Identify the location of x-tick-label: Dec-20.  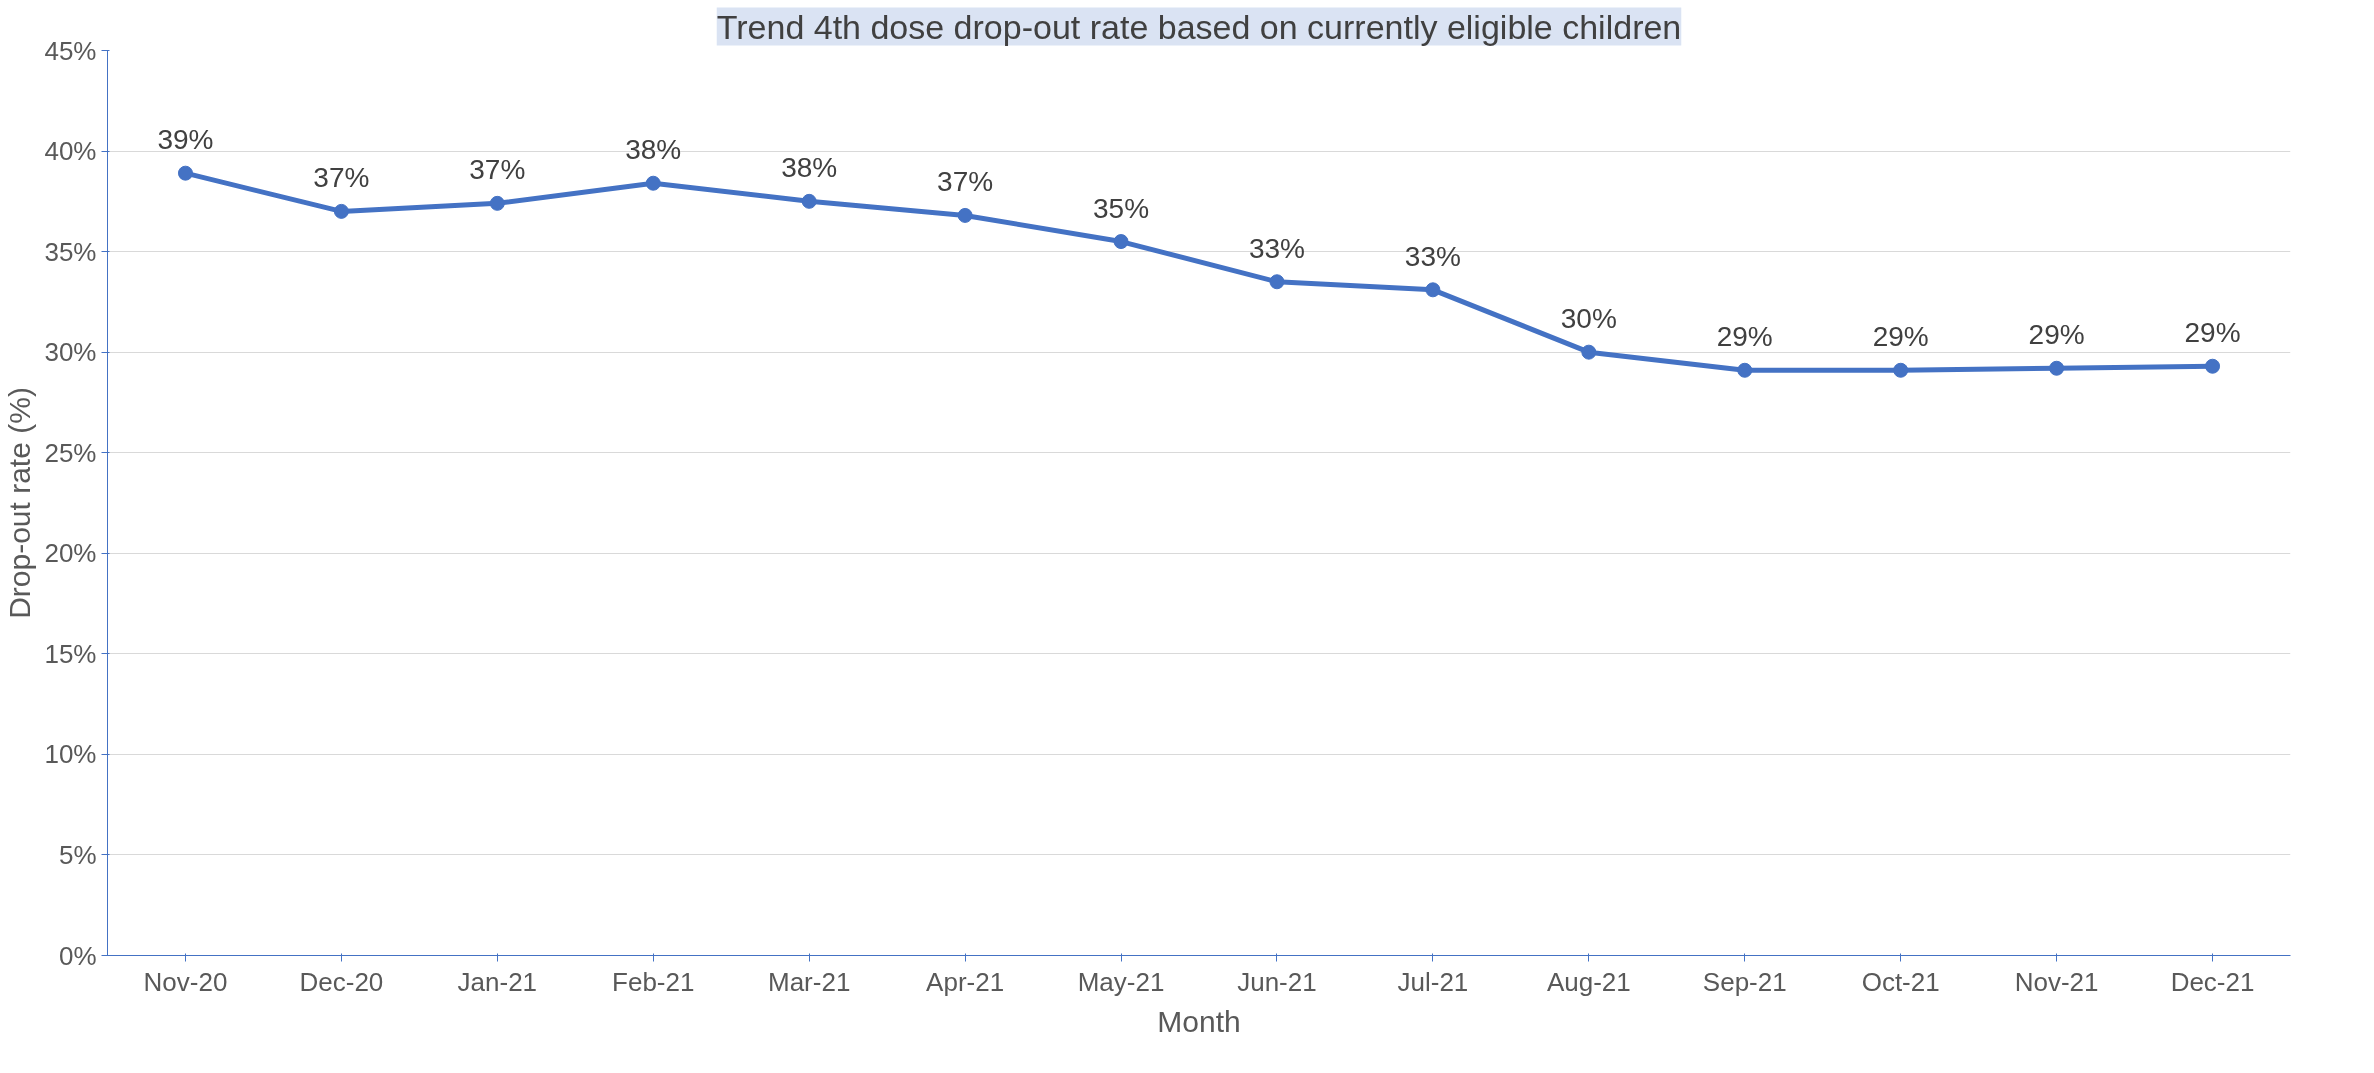
(341, 981).